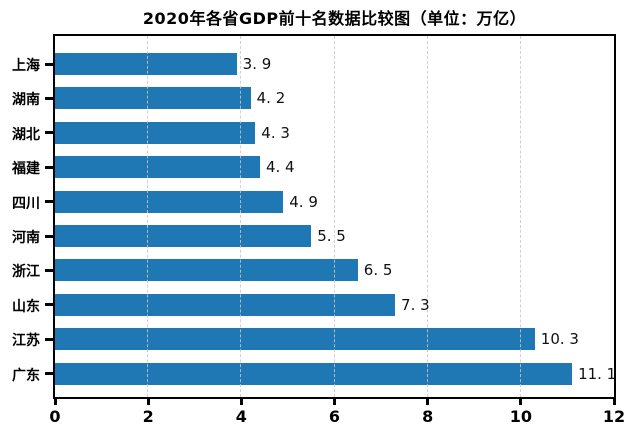 The height and width of the screenshot is (438, 635). I want to click on y-axis-label: 广东, so click(26, 375).